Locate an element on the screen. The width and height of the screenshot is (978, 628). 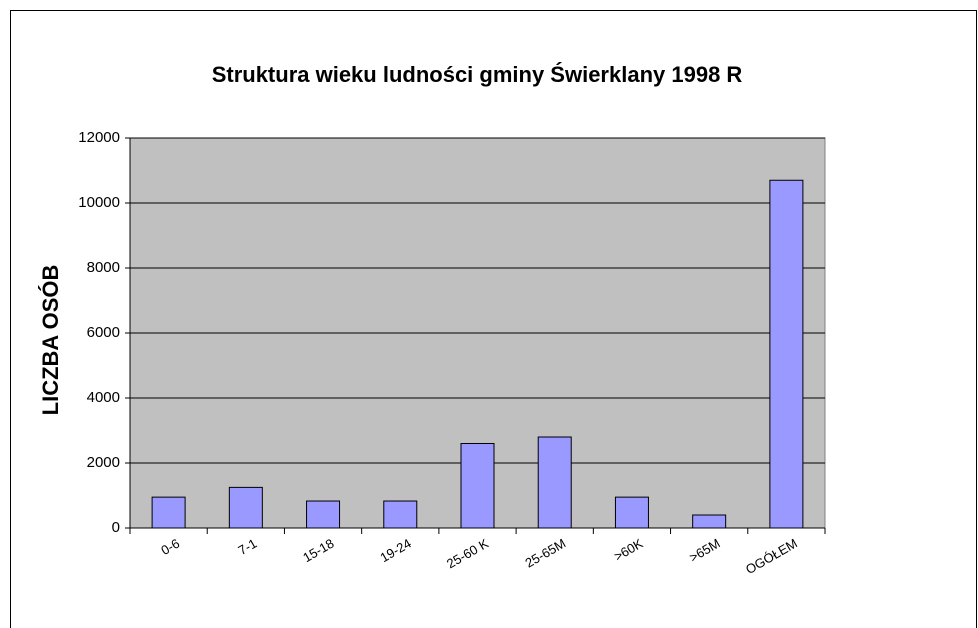
y-tick-label: 8000 is located at coordinates (103, 267).